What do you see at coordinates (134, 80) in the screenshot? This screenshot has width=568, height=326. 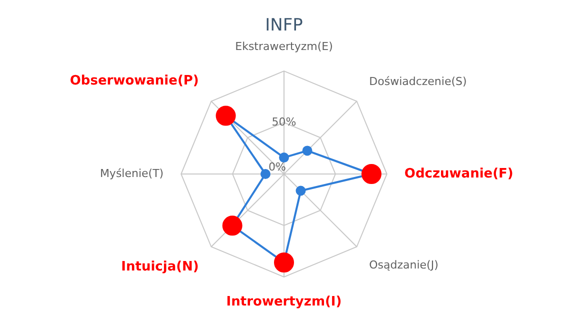 I see `spoke-label: Obserwowanie(P)` at bounding box center [134, 80].